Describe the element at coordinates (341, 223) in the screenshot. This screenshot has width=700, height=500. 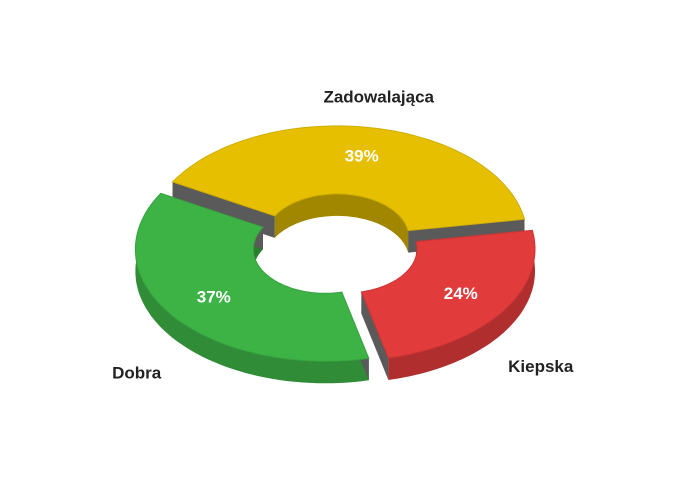
I see `slice-inner-wall` at that location.